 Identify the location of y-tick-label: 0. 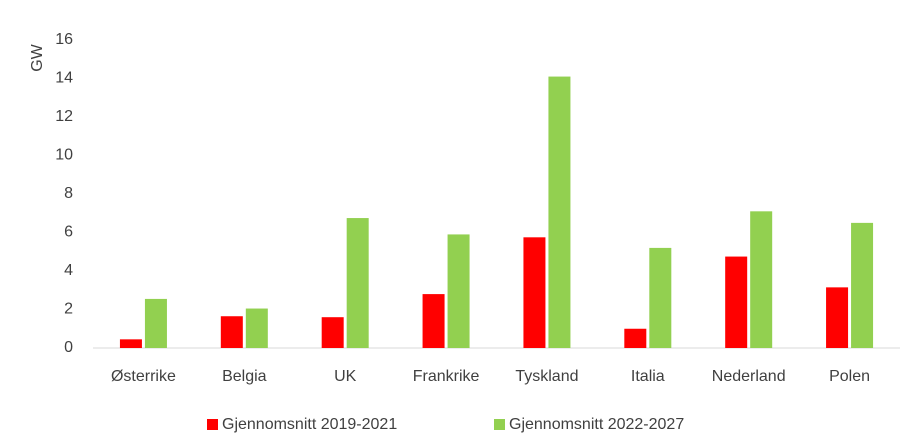
(68, 347).